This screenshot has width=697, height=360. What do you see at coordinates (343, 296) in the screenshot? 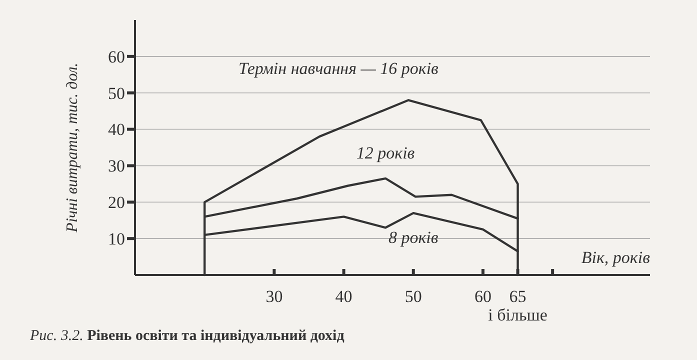
I see `x-tick-label: 40` at bounding box center [343, 296].